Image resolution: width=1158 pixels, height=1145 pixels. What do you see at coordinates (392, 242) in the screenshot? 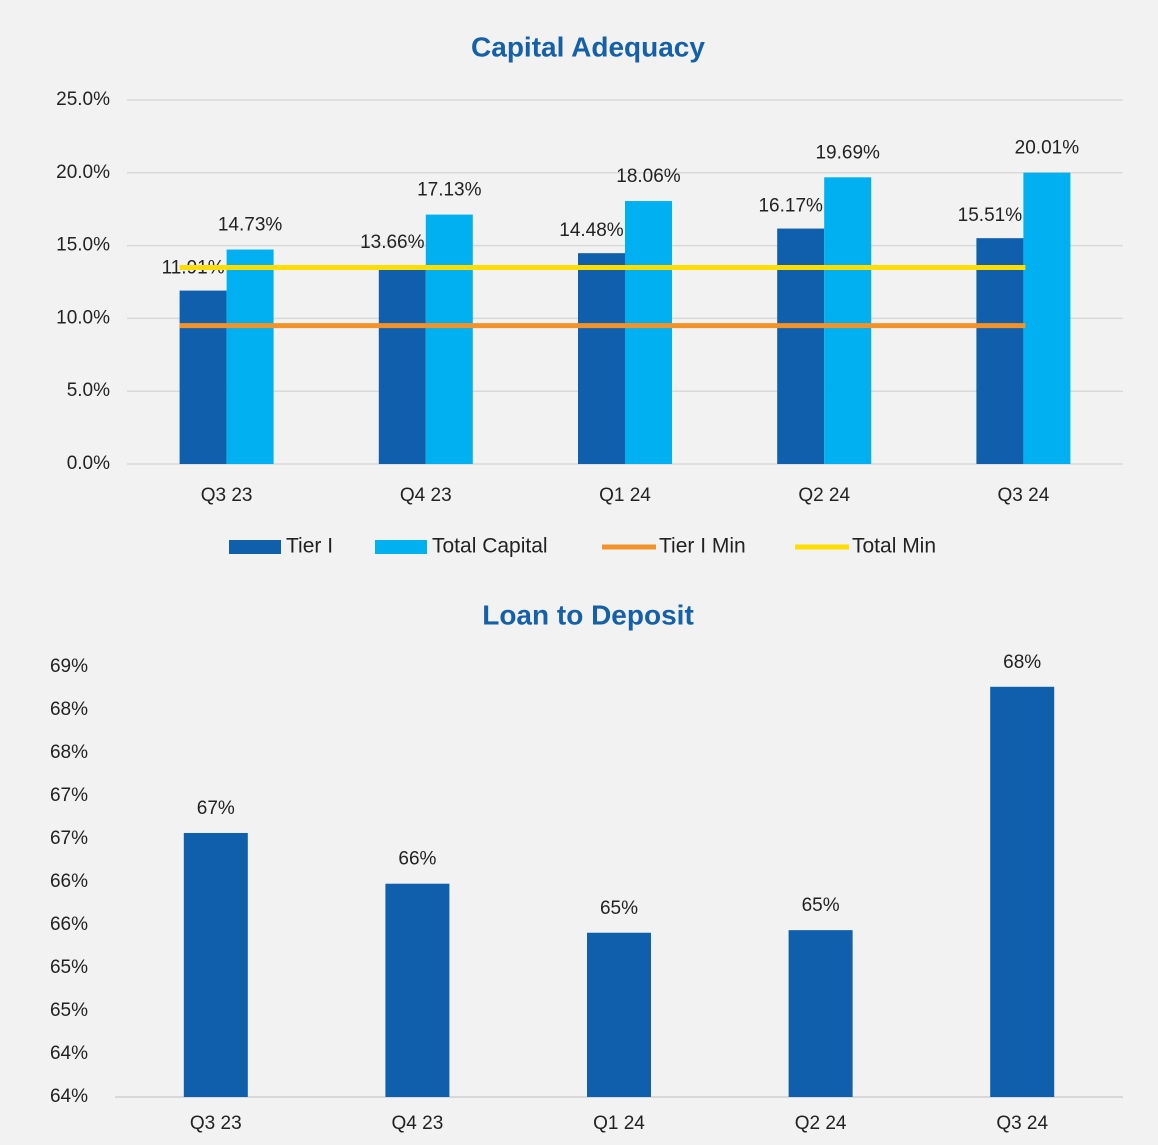
I see `data-label: 13.66%` at bounding box center [392, 242].